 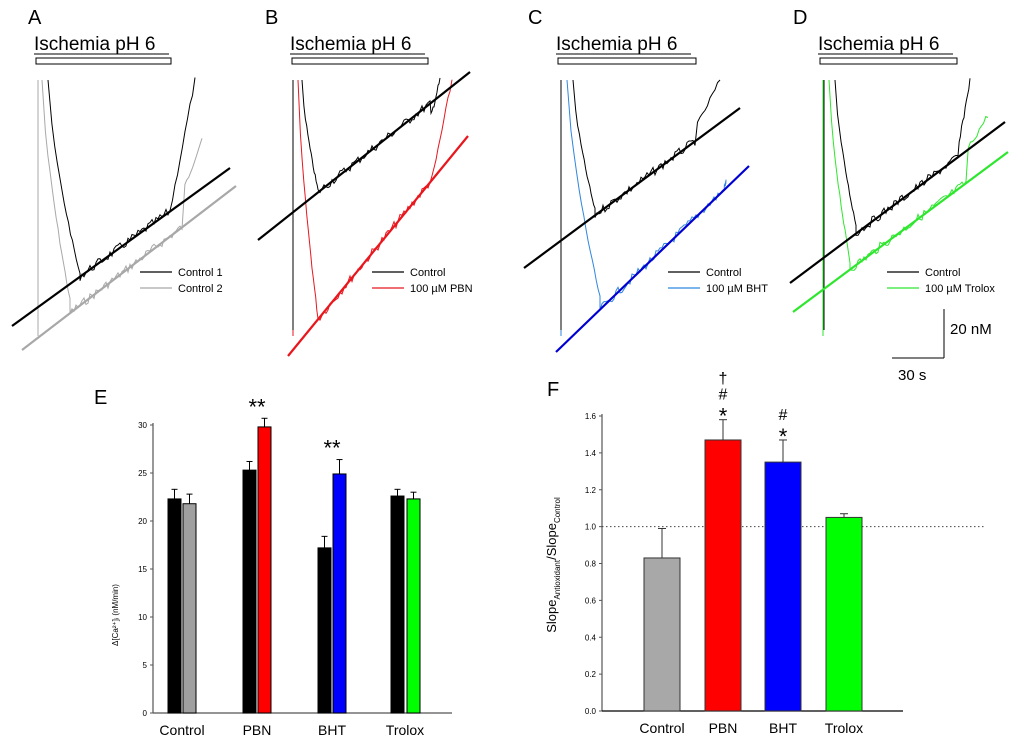 I want to click on y-tick-label: 15, so click(x=142, y=569).